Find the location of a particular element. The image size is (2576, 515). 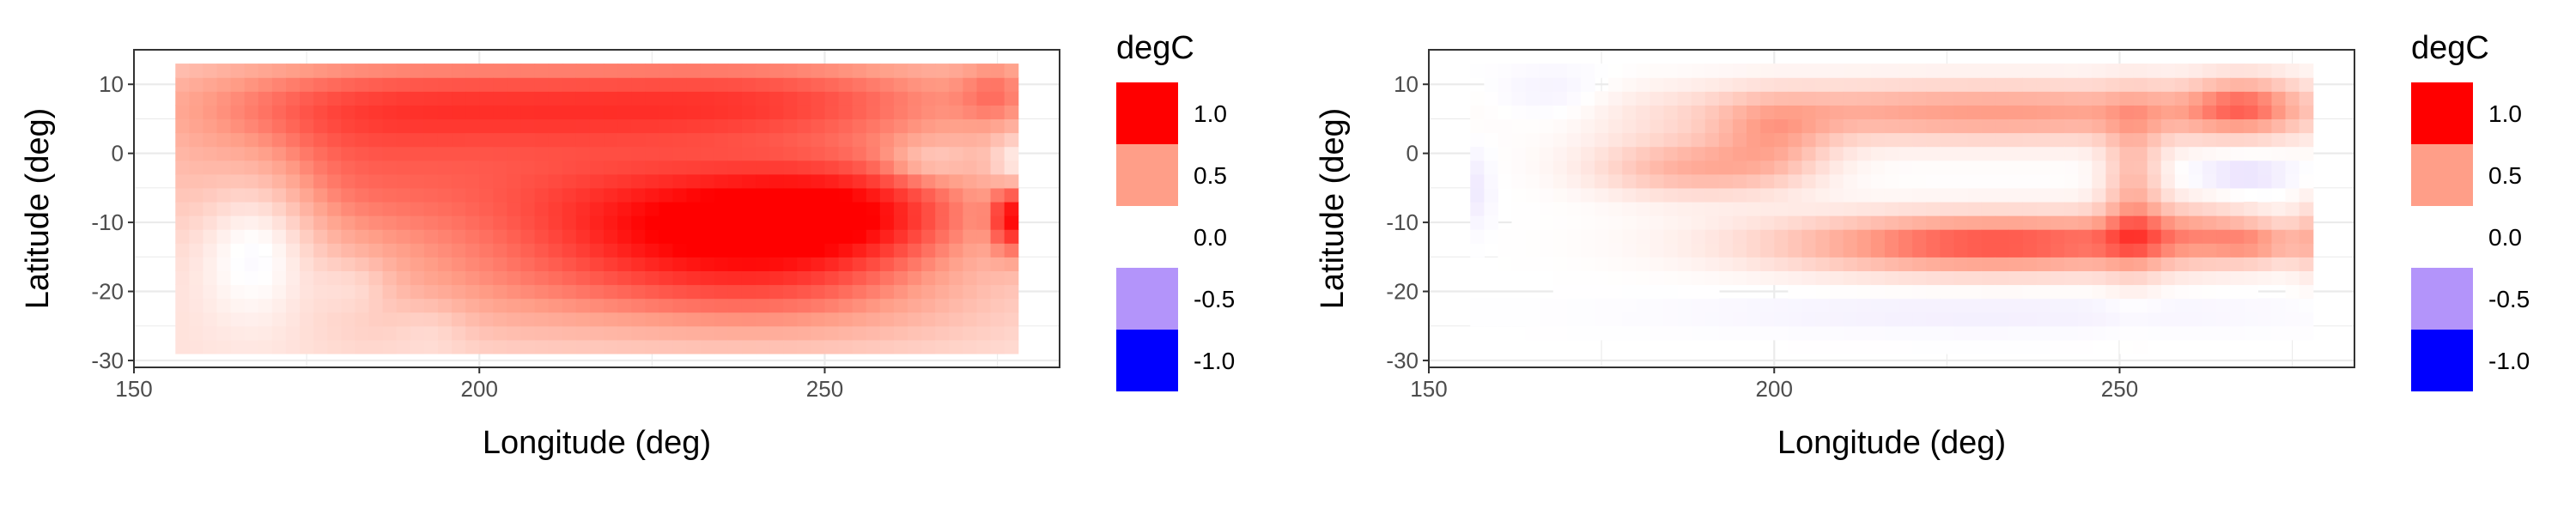

legend-key is located at coordinates (2442, 299).